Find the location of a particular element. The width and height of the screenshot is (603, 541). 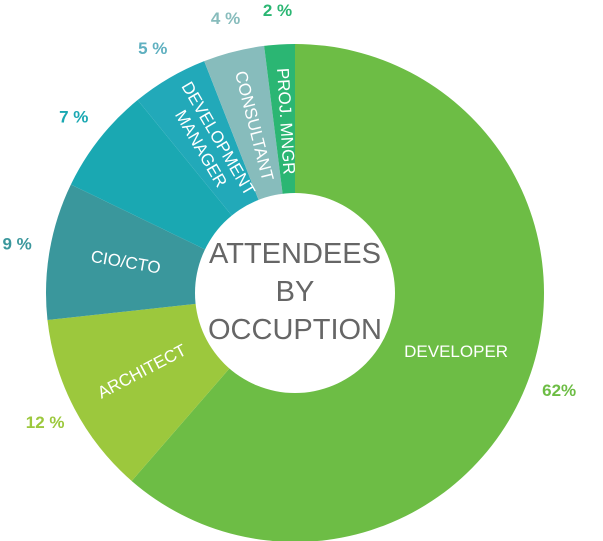

value-label: 4 % is located at coordinates (225, 18).